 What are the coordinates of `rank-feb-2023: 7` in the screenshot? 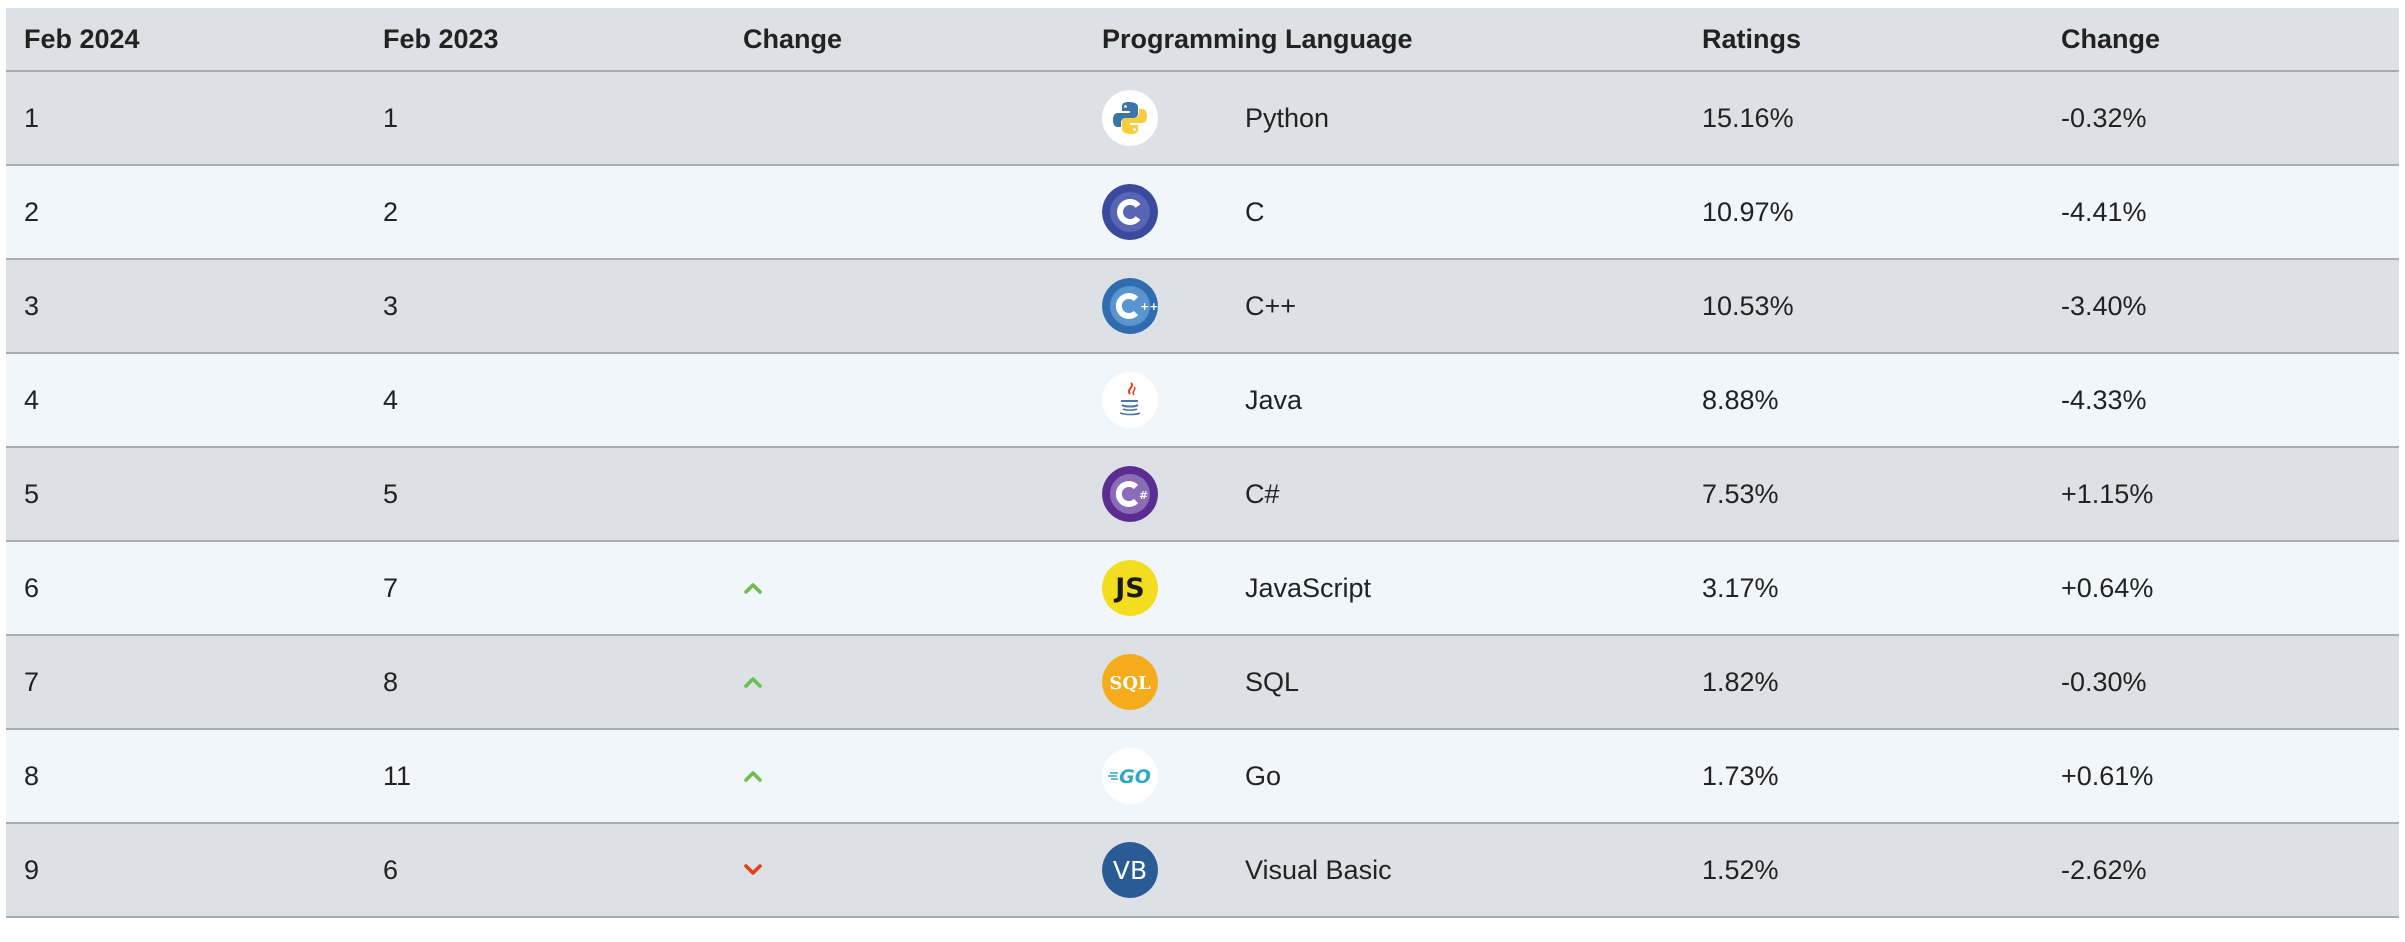 It's located at (391, 587).